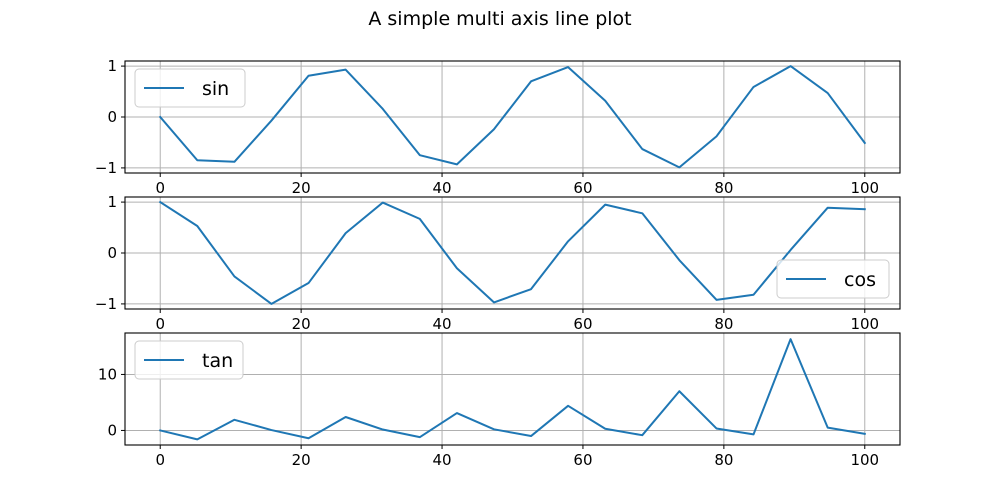  I want to click on legend-sin: sin, so click(190, 88).